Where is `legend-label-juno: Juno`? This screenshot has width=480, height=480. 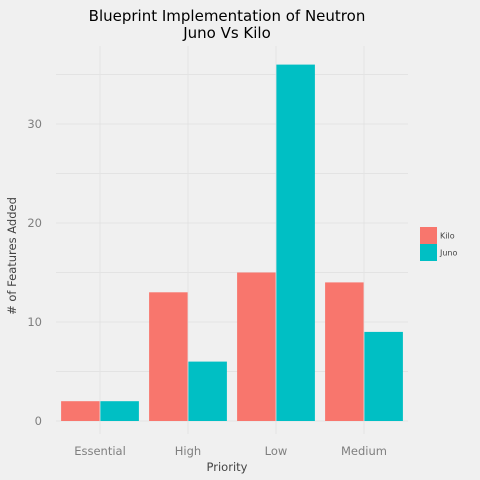 legend-label-juno: Juno is located at coordinates (448, 253).